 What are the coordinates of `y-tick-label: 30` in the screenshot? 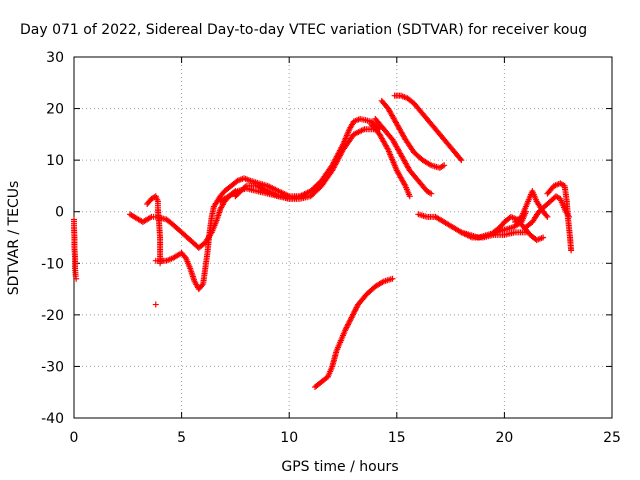 It's located at (55, 58).